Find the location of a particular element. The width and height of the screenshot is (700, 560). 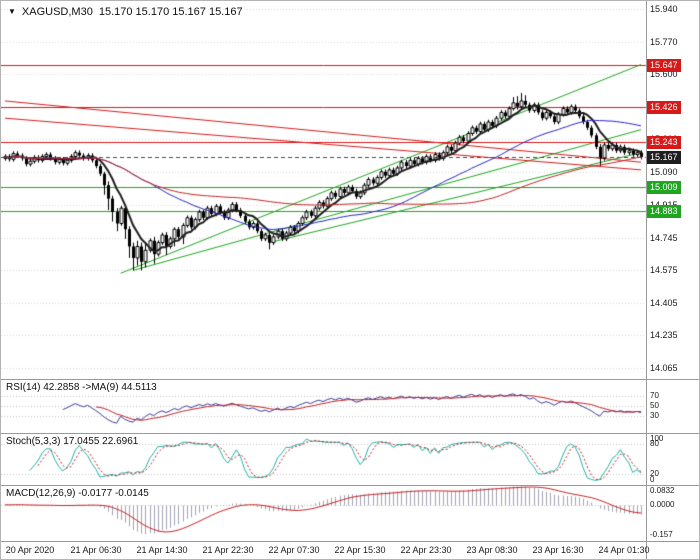

time-axis-label: 21 Apr 14:30 is located at coordinates (162, 550).